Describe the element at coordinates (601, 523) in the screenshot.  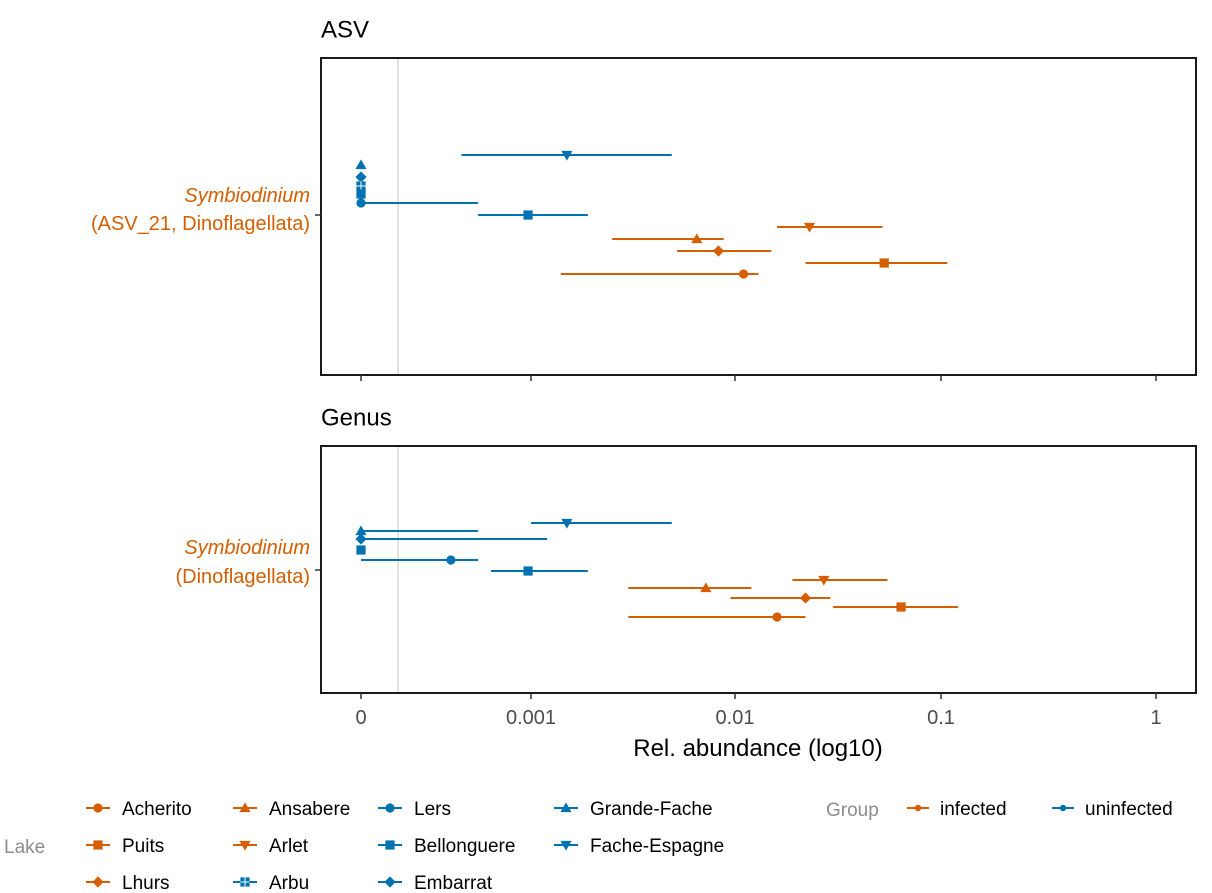
I see `data-point-fache-espagne-uninfected` at that location.